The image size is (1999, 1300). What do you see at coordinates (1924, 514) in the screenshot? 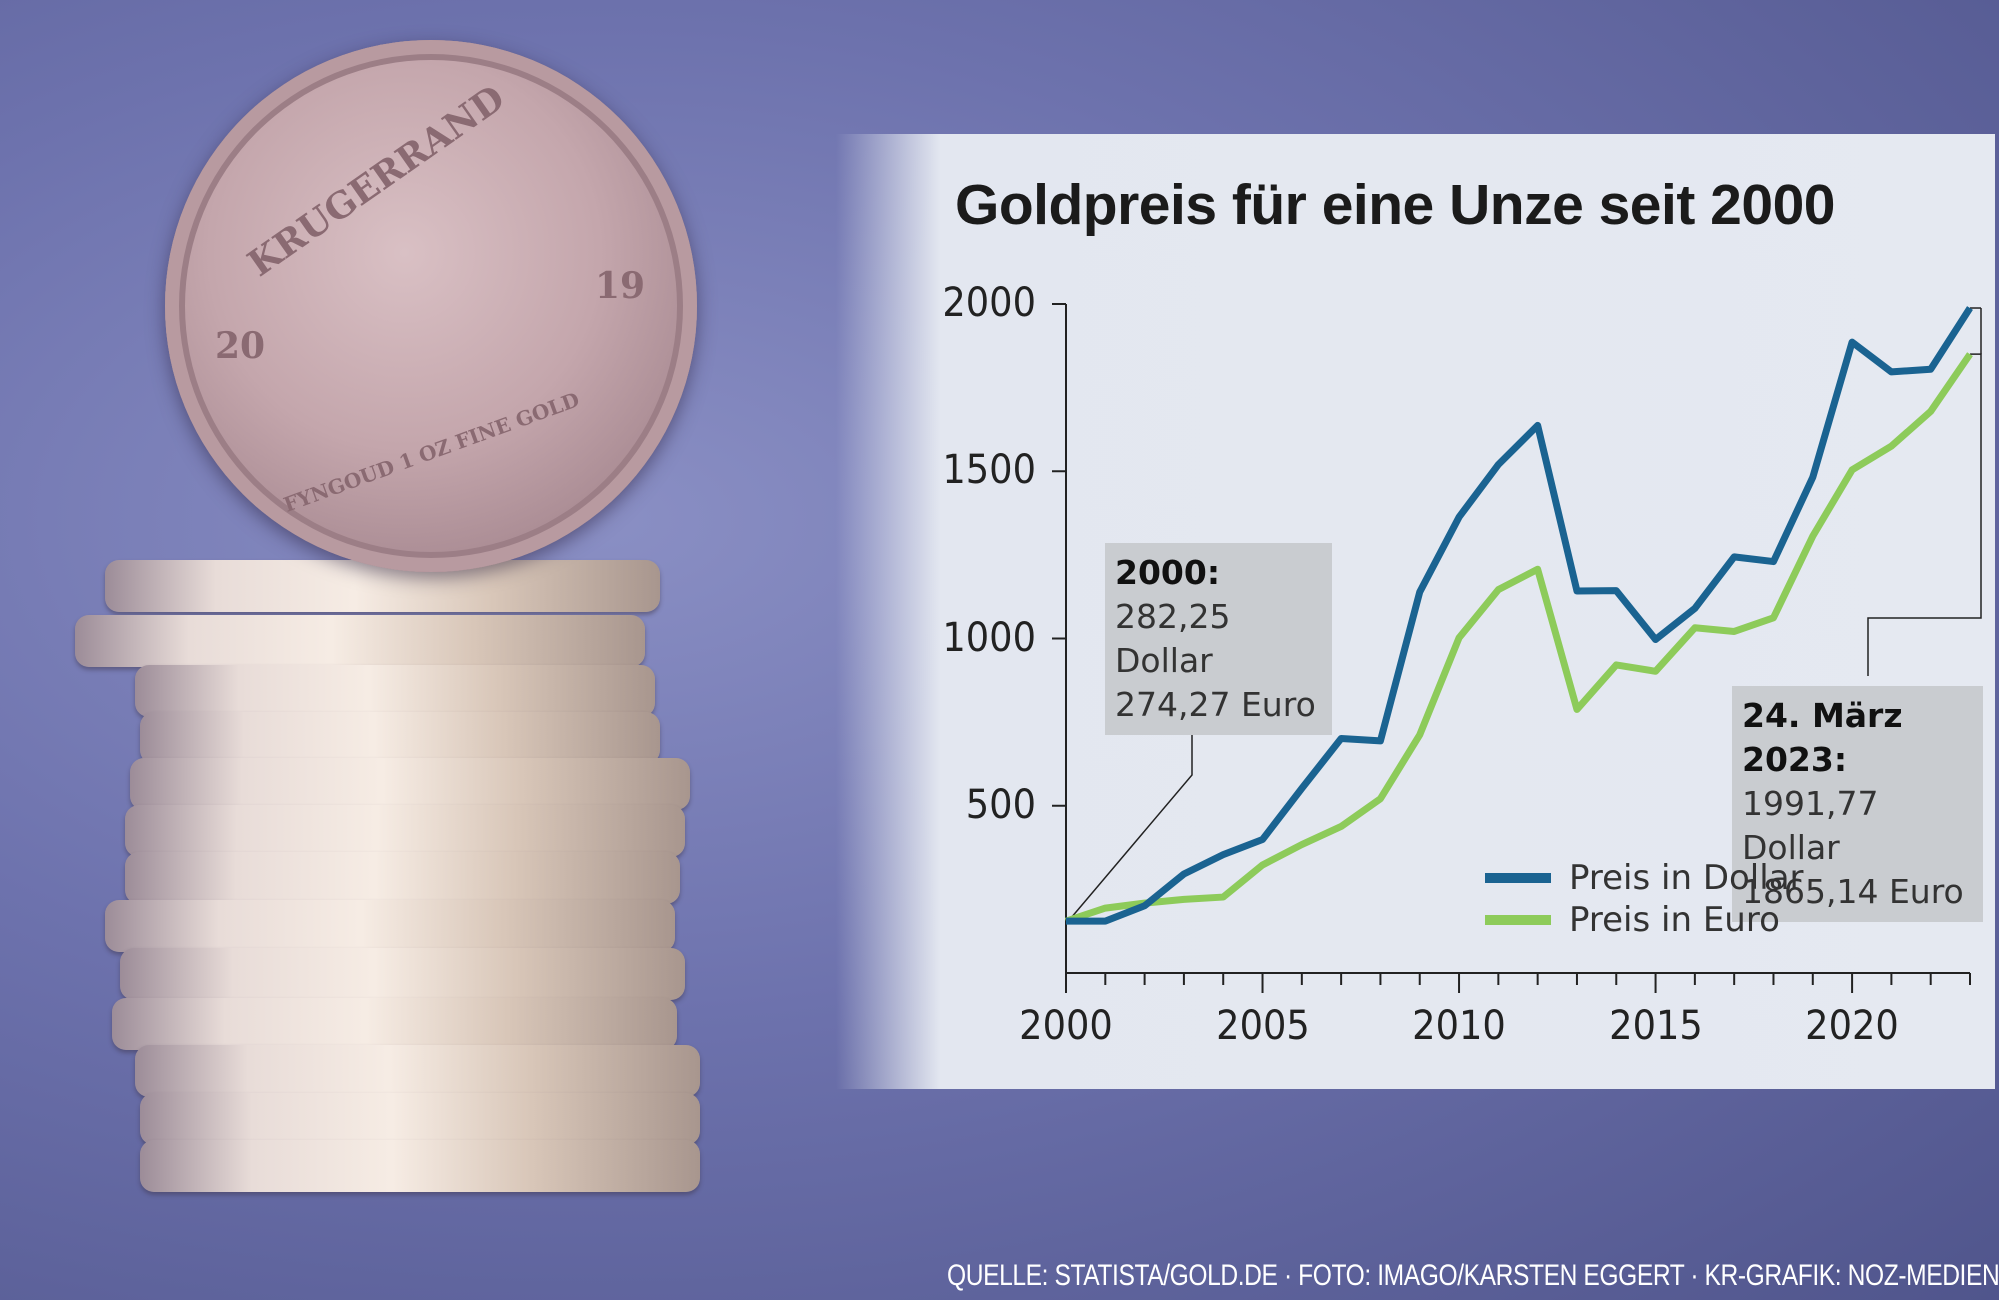
I see `annotation-connector-2023` at bounding box center [1924, 514].